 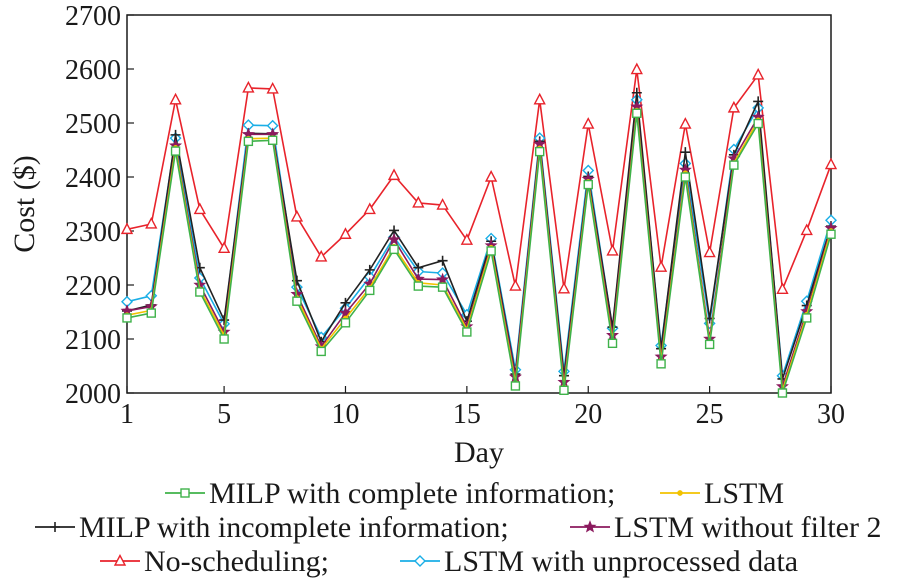 I want to click on y-tick-label: 2000, so click(x=93, y=394).